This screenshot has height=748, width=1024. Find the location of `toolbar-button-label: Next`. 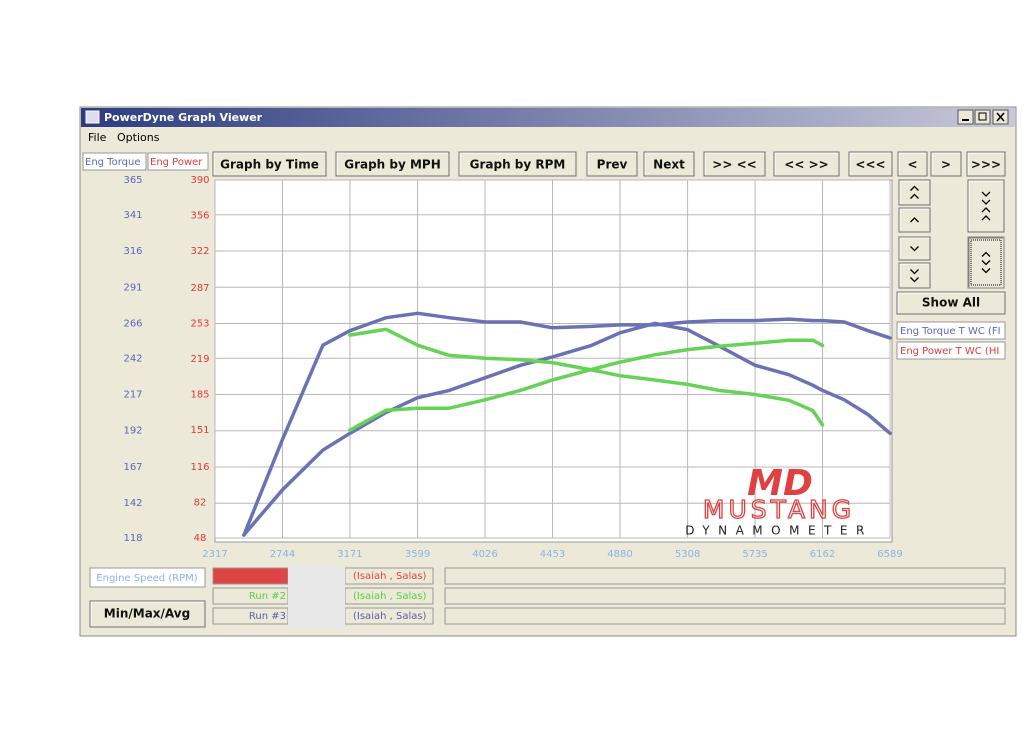

toolbar-button-label: Next is located at coordinates (669, 165).